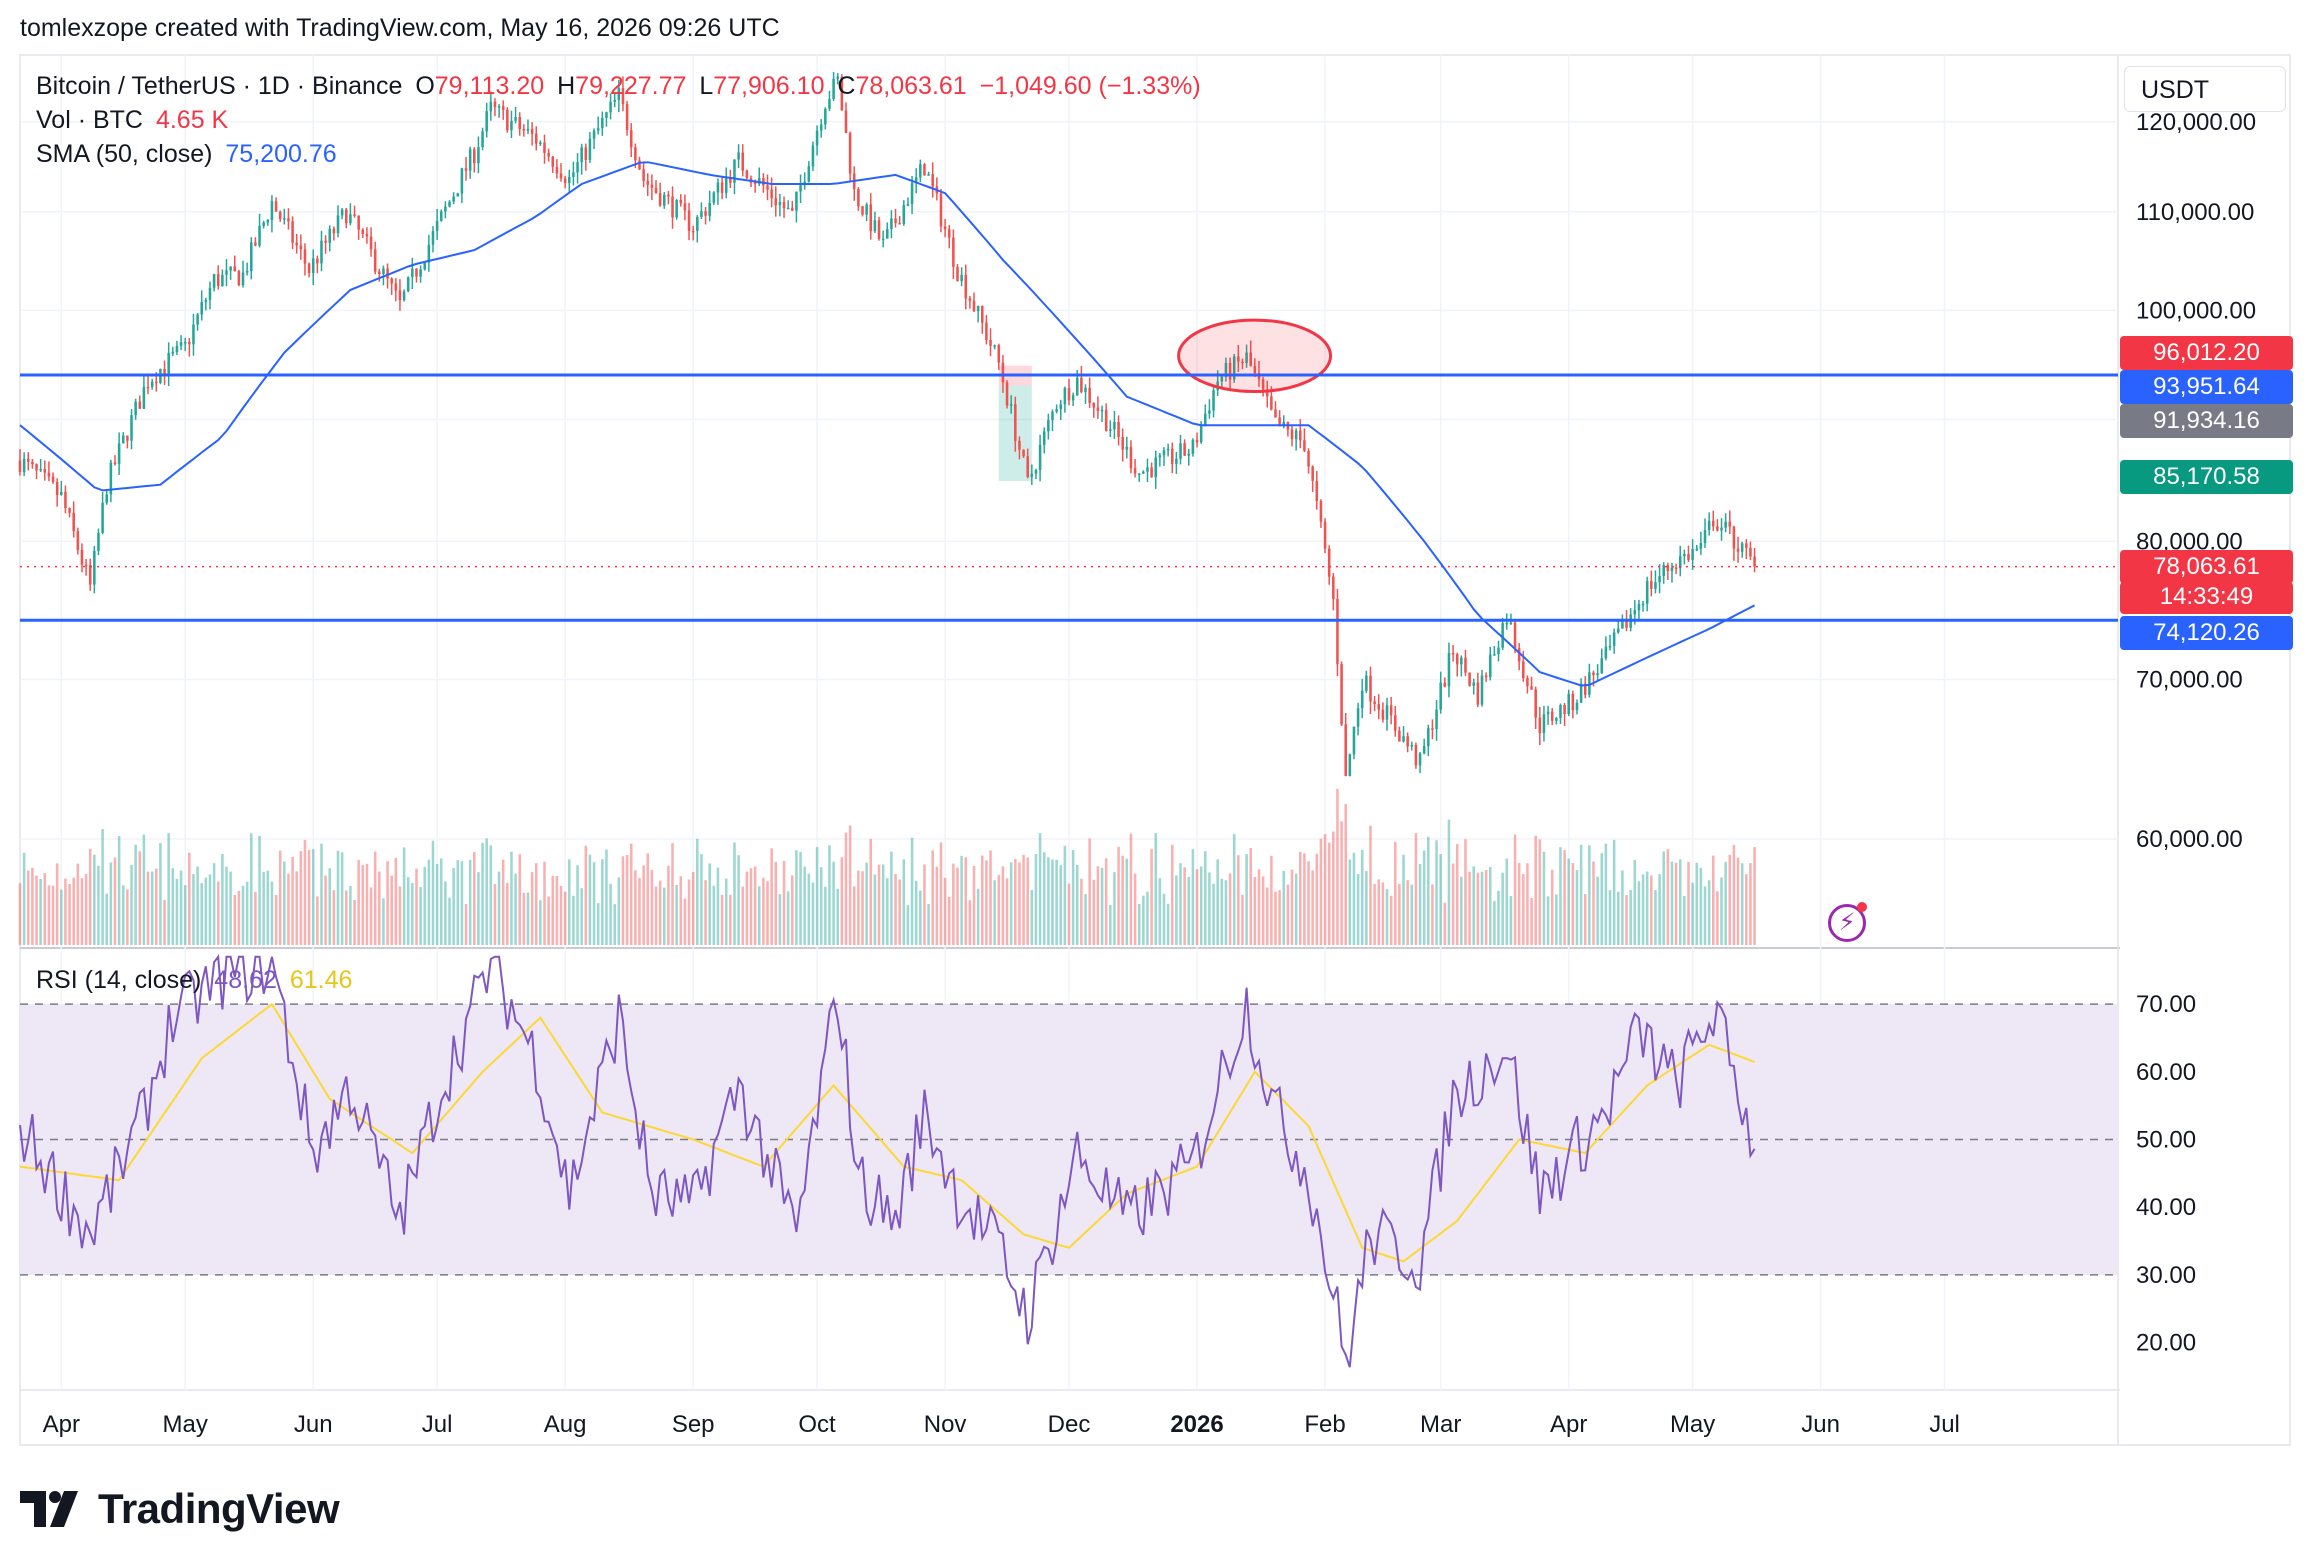  Describe the element at coordinates (180, 1509) in the screenshot. I see `tradingview-logo: TradingView` at that location.